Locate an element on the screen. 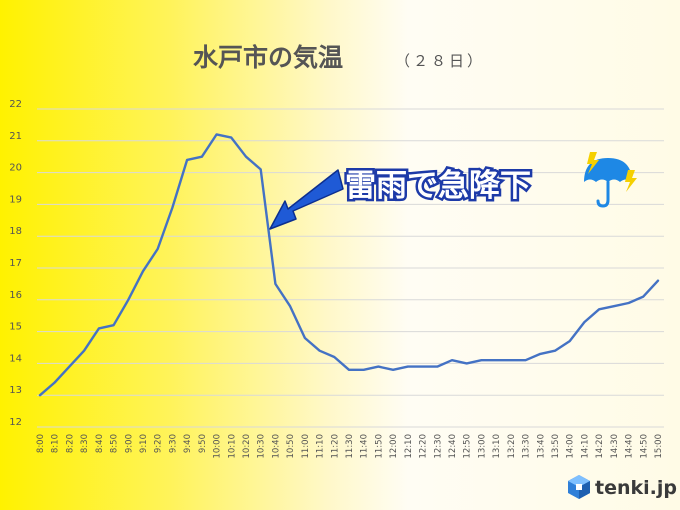  annotation-arrow is located at coordinates (306, 199).